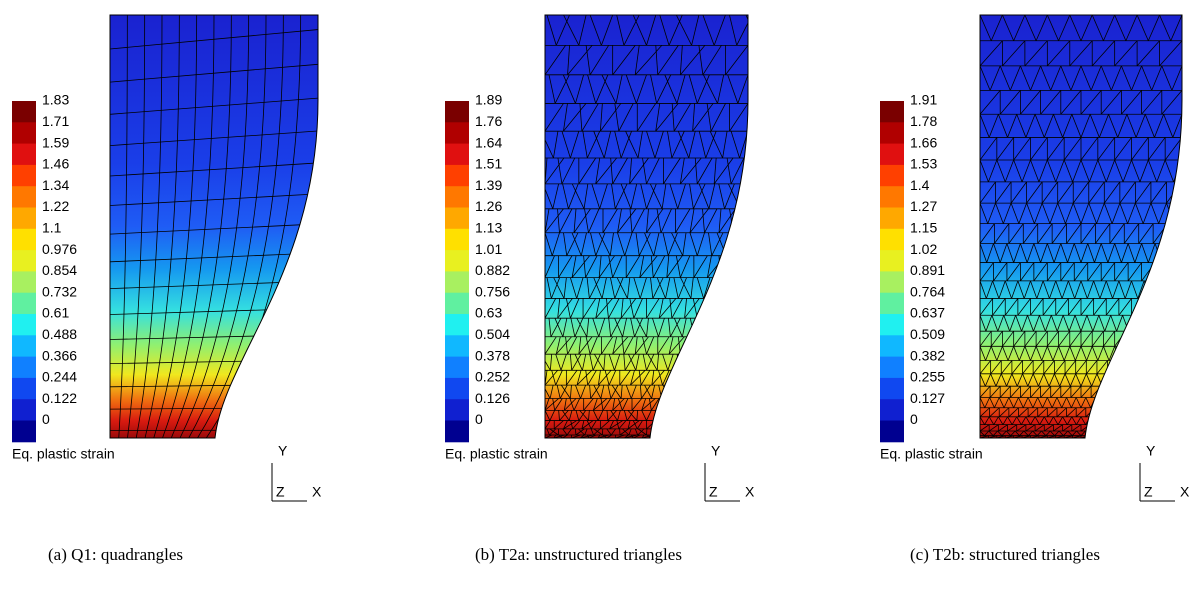 This screenshot has height=597, width=1200. Describe the element at coordinates (492, 334) in the screenshot. I see `legend-label: 0.504` at that location.